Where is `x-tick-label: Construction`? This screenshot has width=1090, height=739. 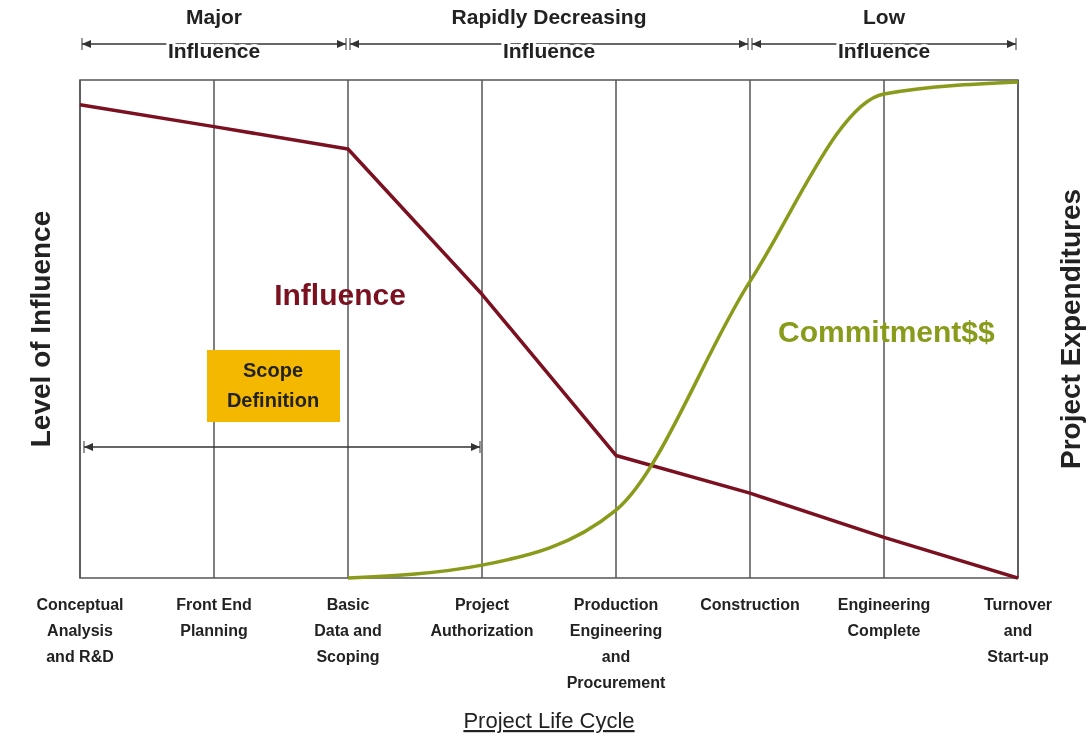 x-tick-label: Construction is located at coordinates (750, 604).